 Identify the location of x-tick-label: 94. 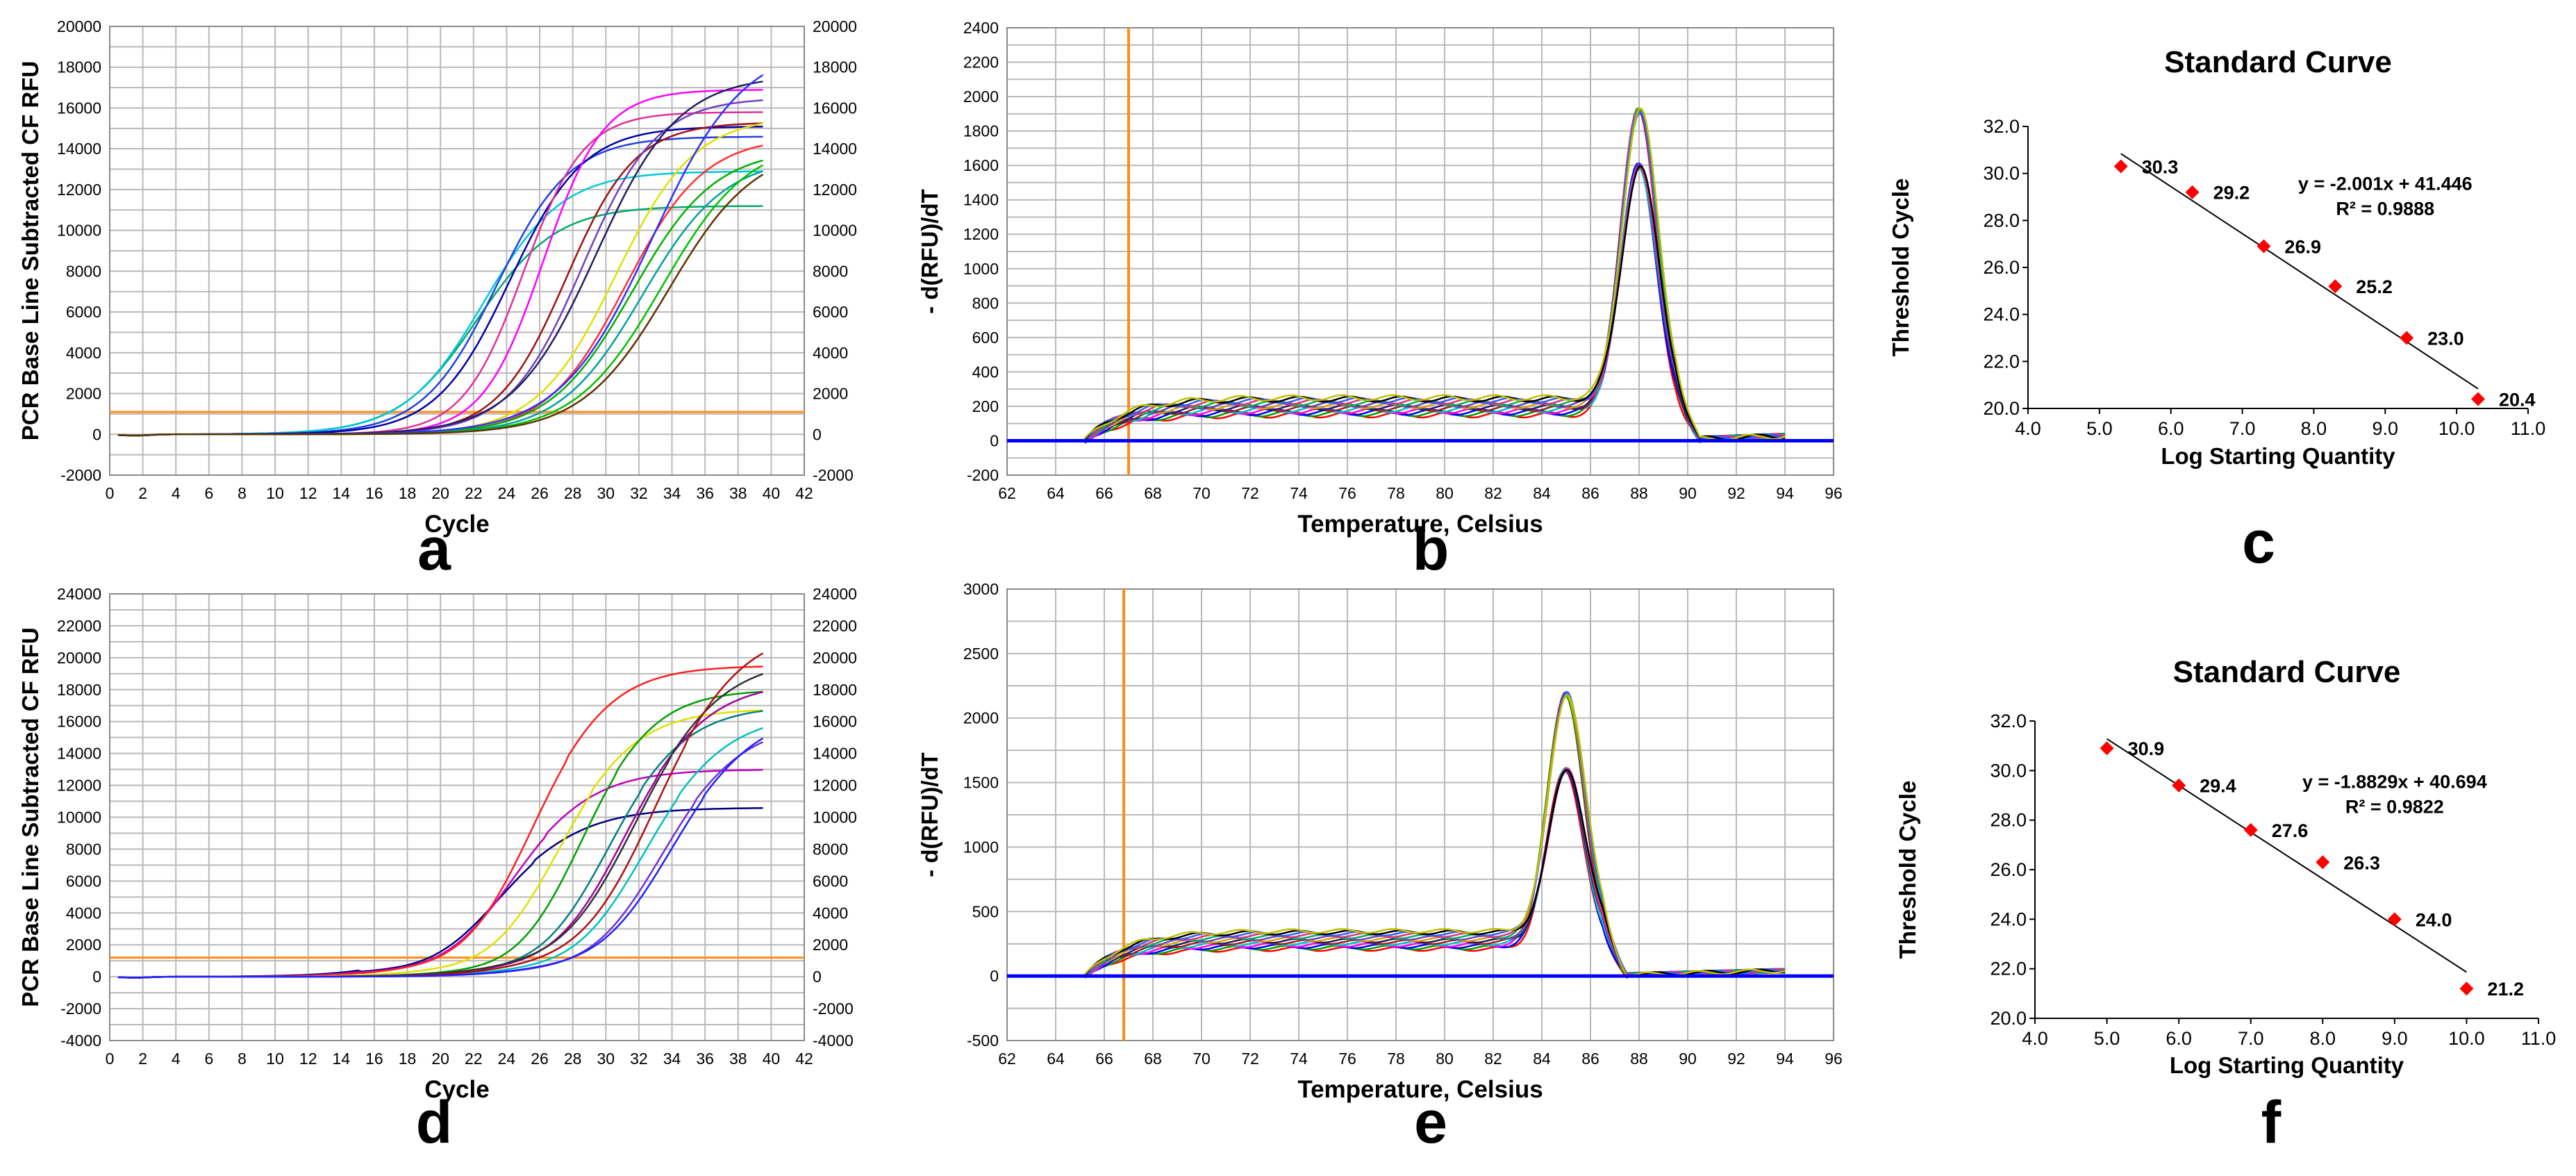
(1785, 1059).